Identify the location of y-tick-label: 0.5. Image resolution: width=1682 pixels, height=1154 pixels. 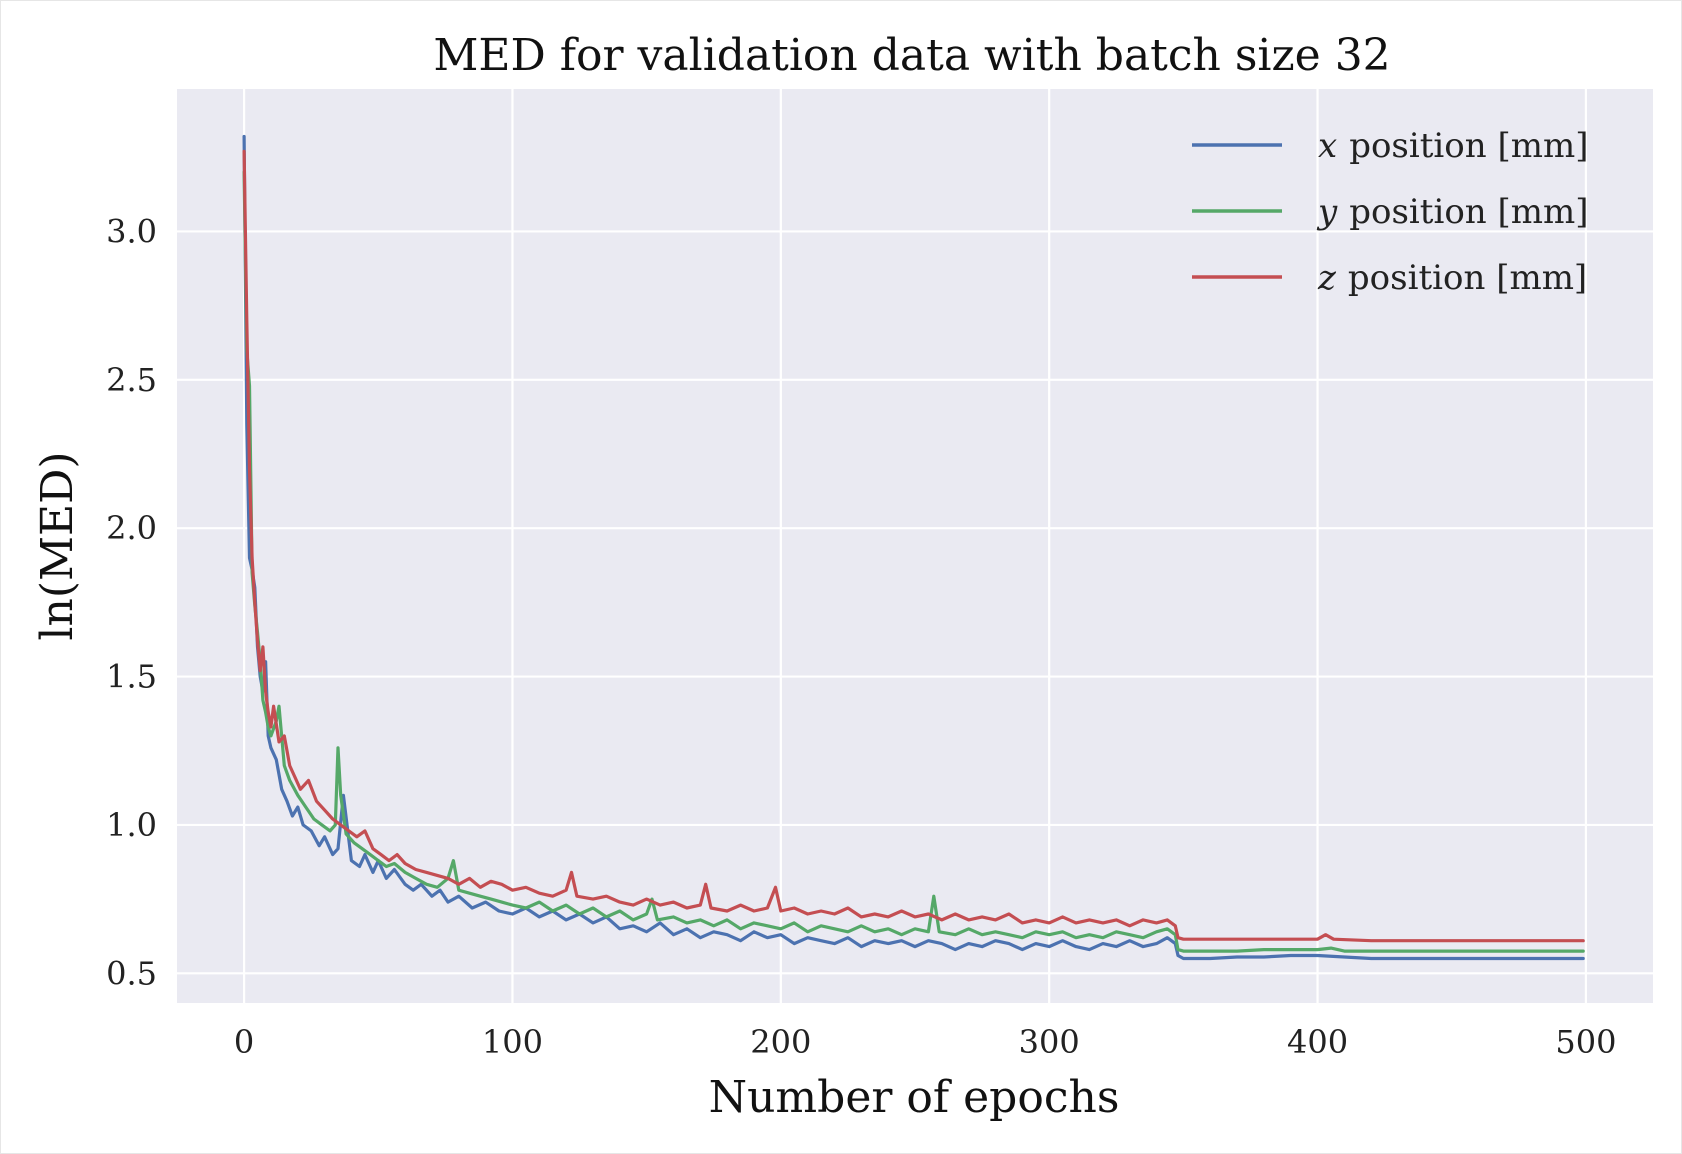
(131, 973).